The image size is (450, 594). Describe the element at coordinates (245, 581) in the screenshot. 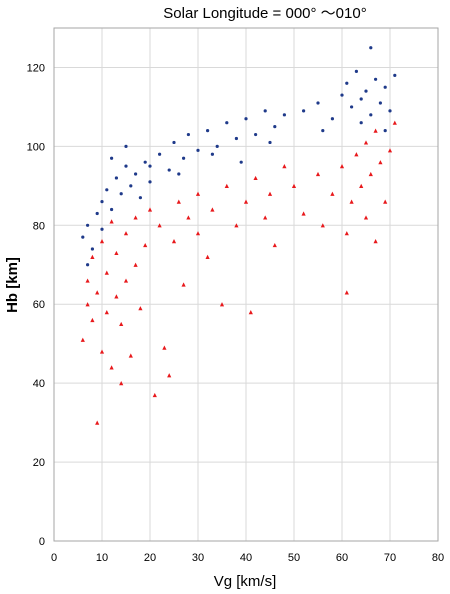

I see `x-axis-label: Vg [km/s]` at that location.